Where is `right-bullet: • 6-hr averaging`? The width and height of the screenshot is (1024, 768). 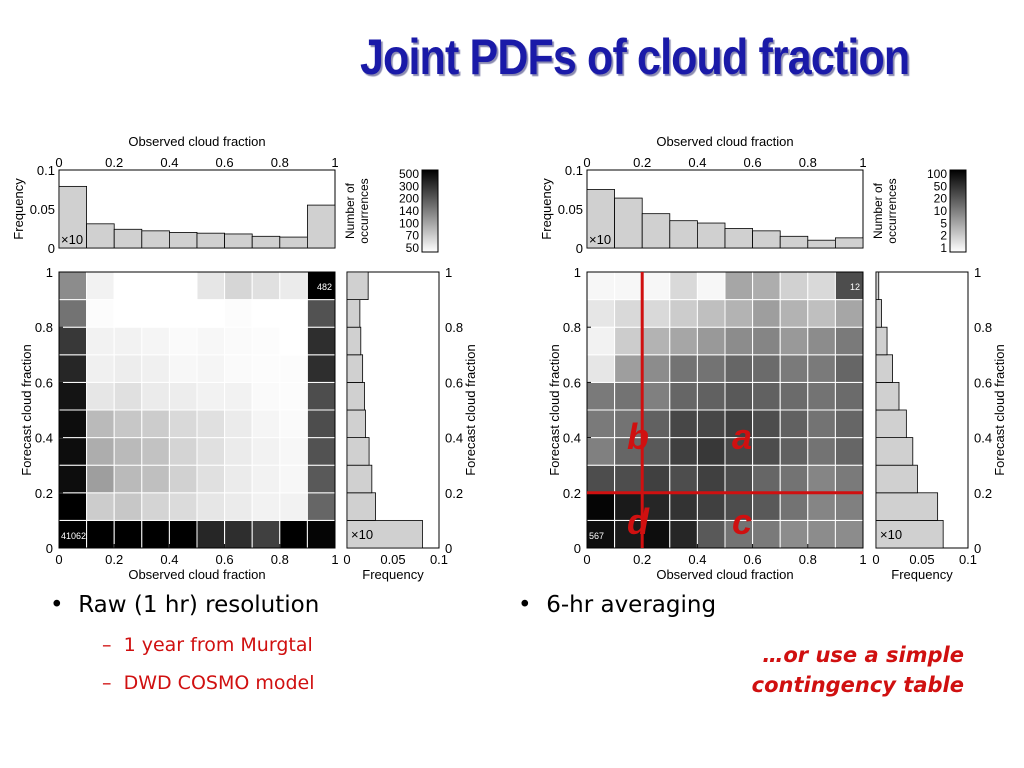 right-bullet: • 6-hr averaging is located at coordinates (617, 605).